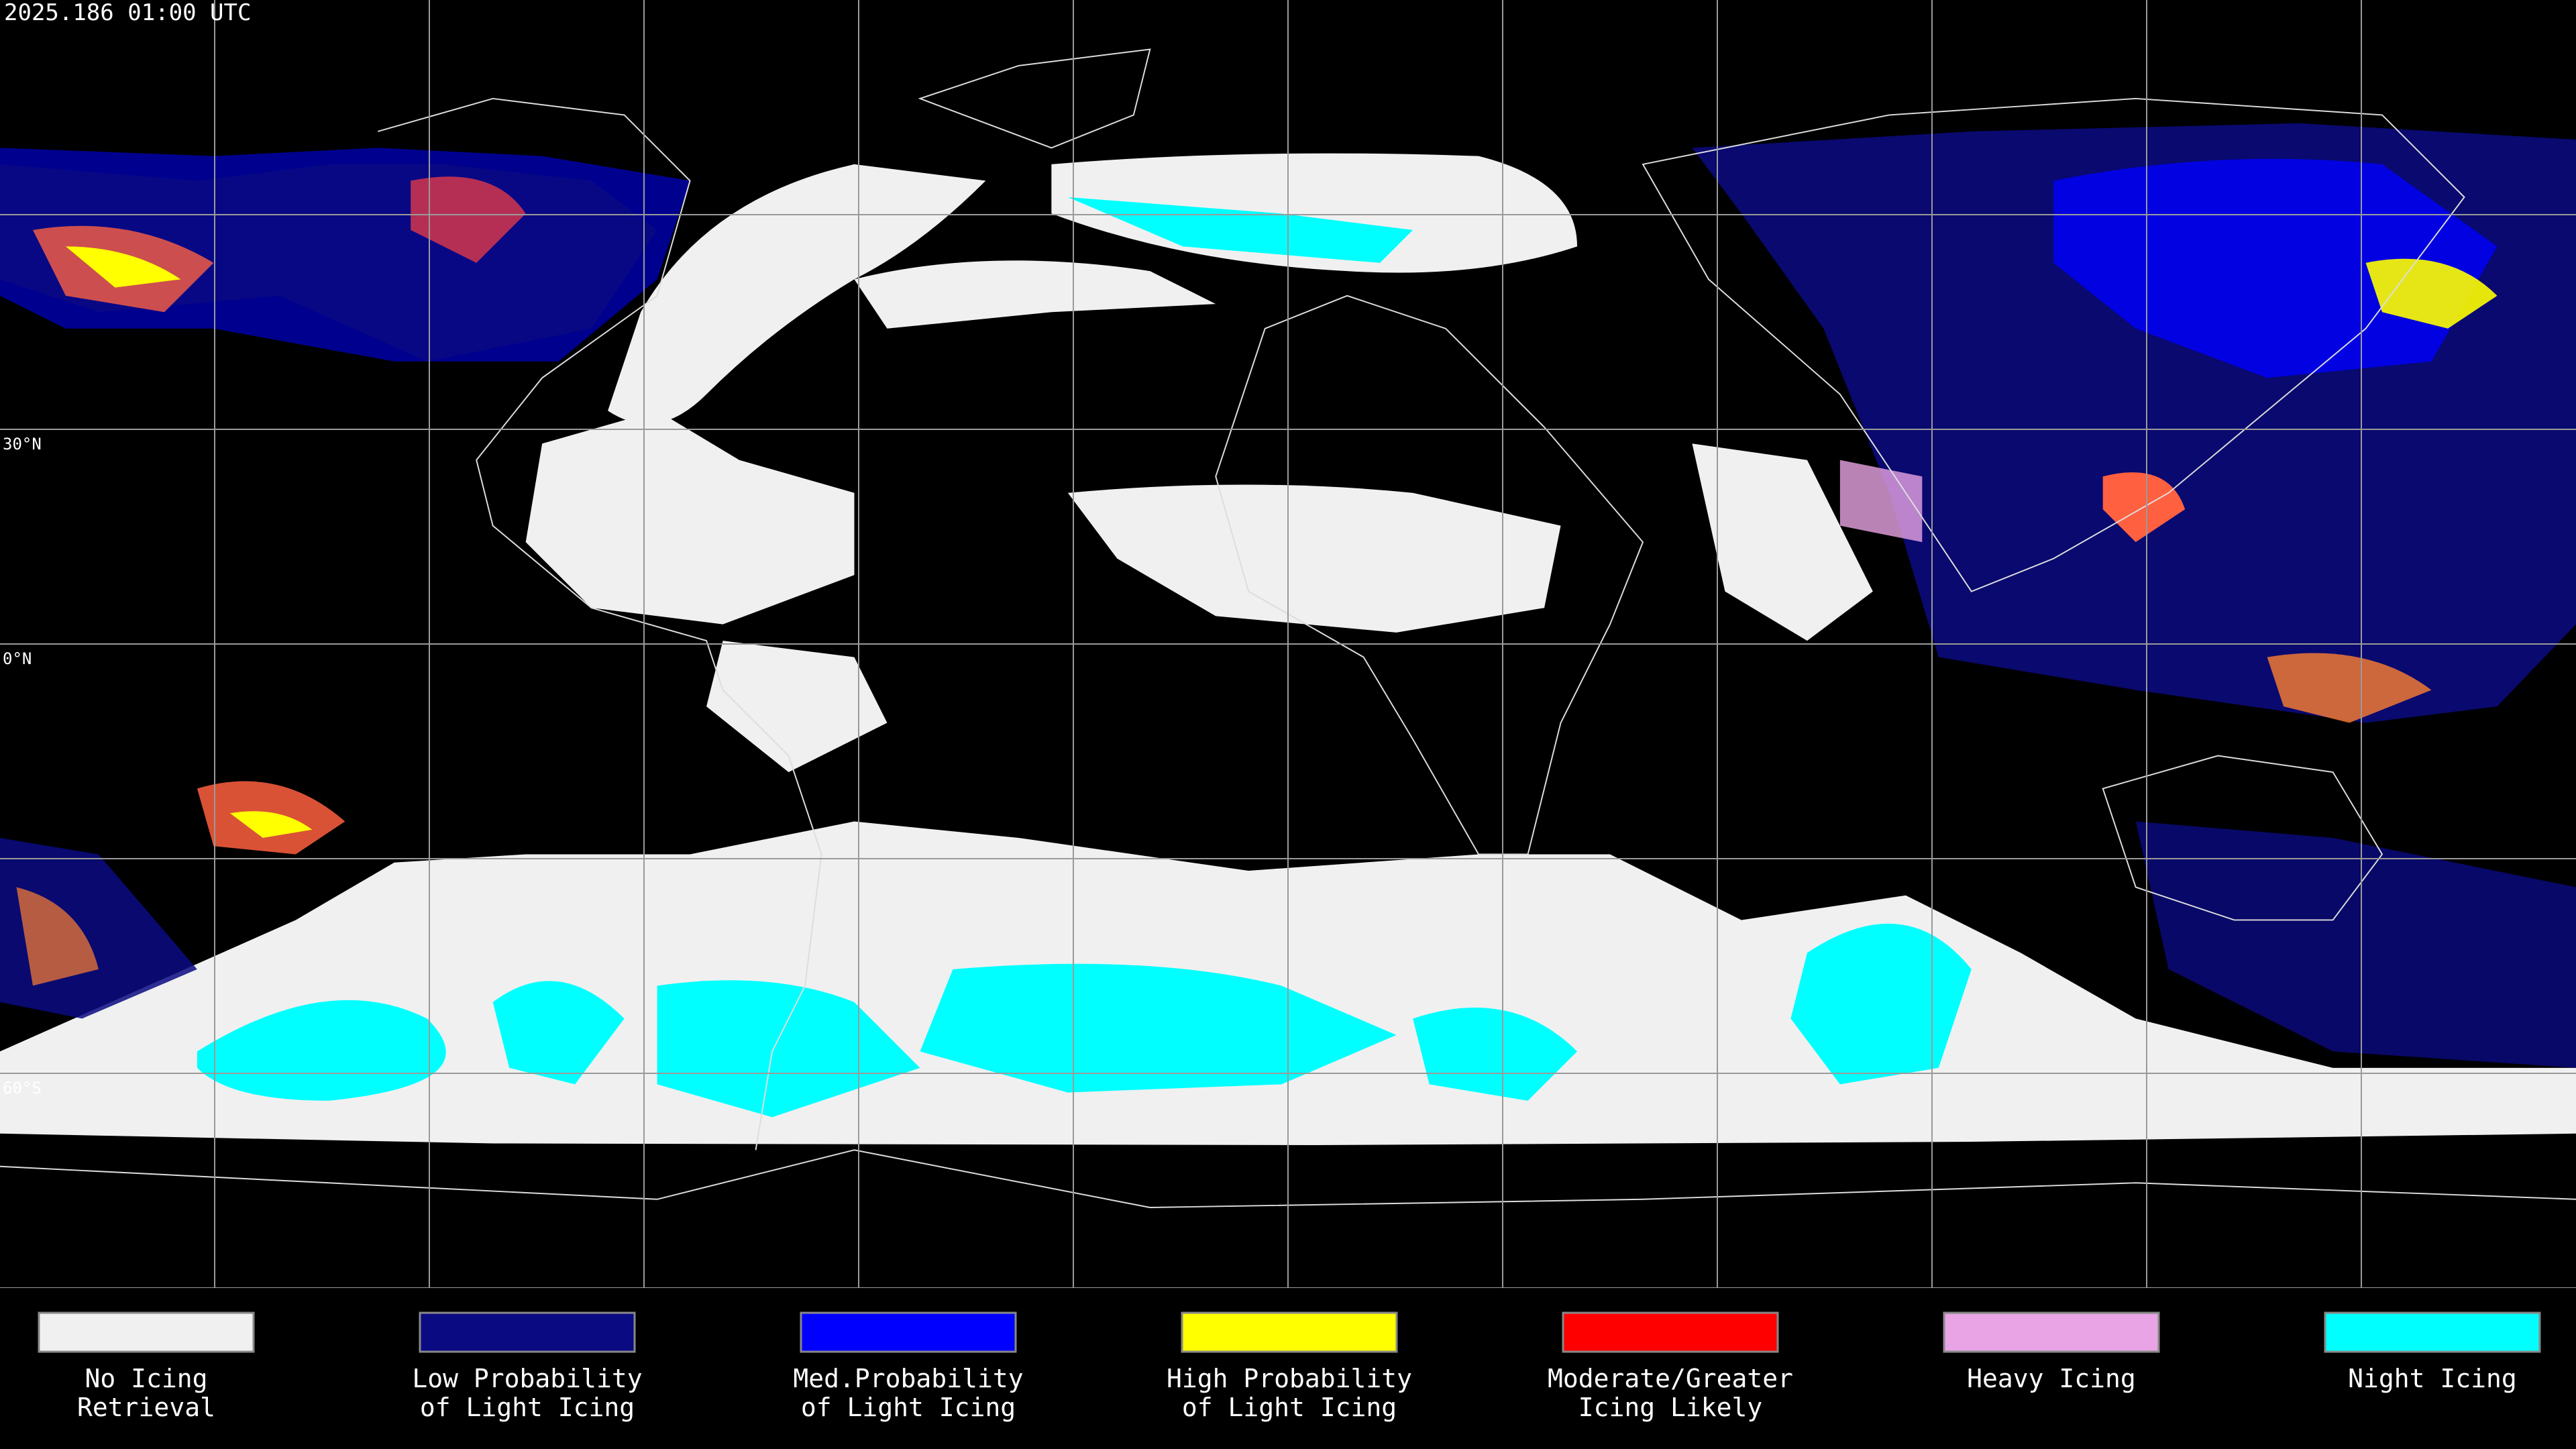  Describe the element at coordinates (127, 13) in the screenshot. I see `timestamp: 2025.186 01:00 UTC` at that location.